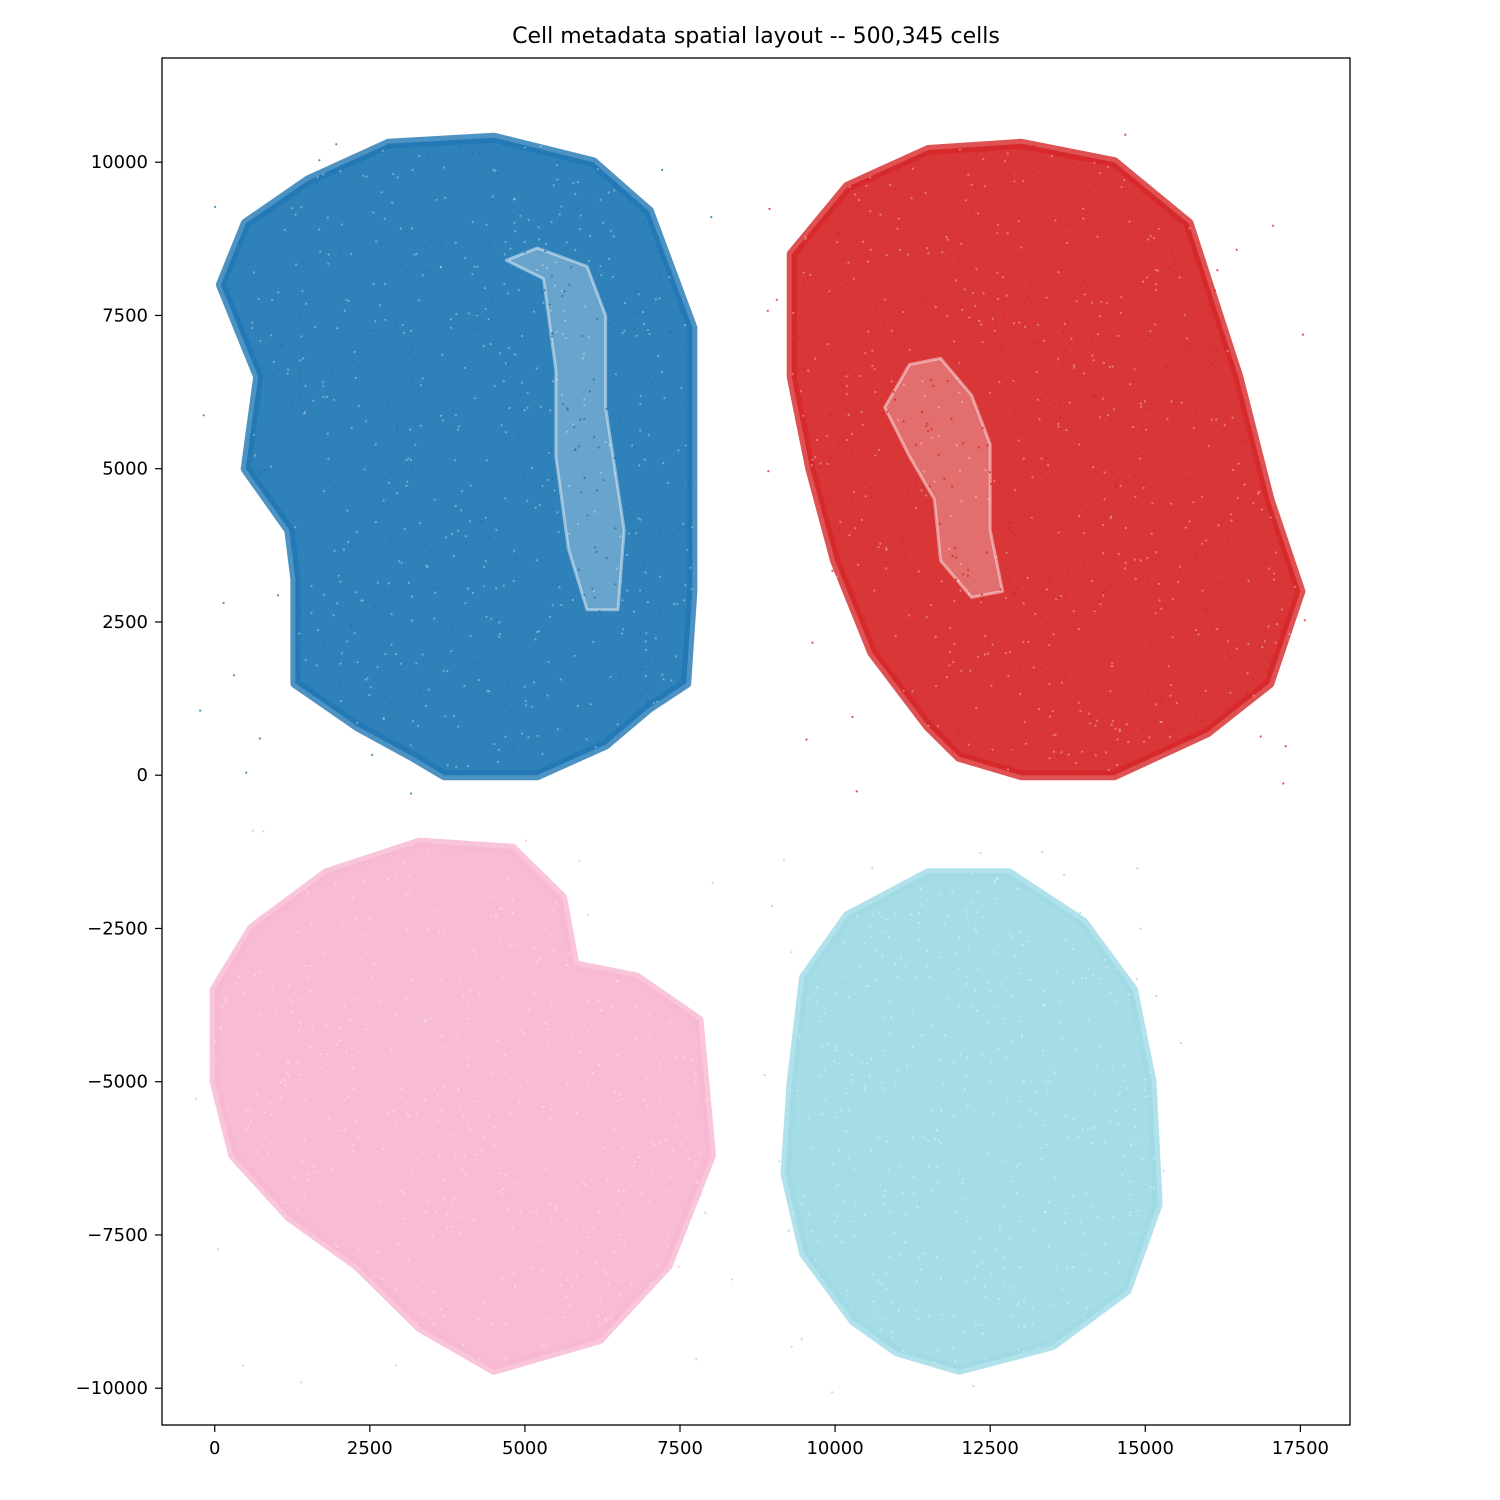 The width and height of the screenshot is (1500, 1500). What do you see at coordinates (680, 1448) in the screenshot?
I see `x-tick-label: 7500` at bounding box center [680, 1448].